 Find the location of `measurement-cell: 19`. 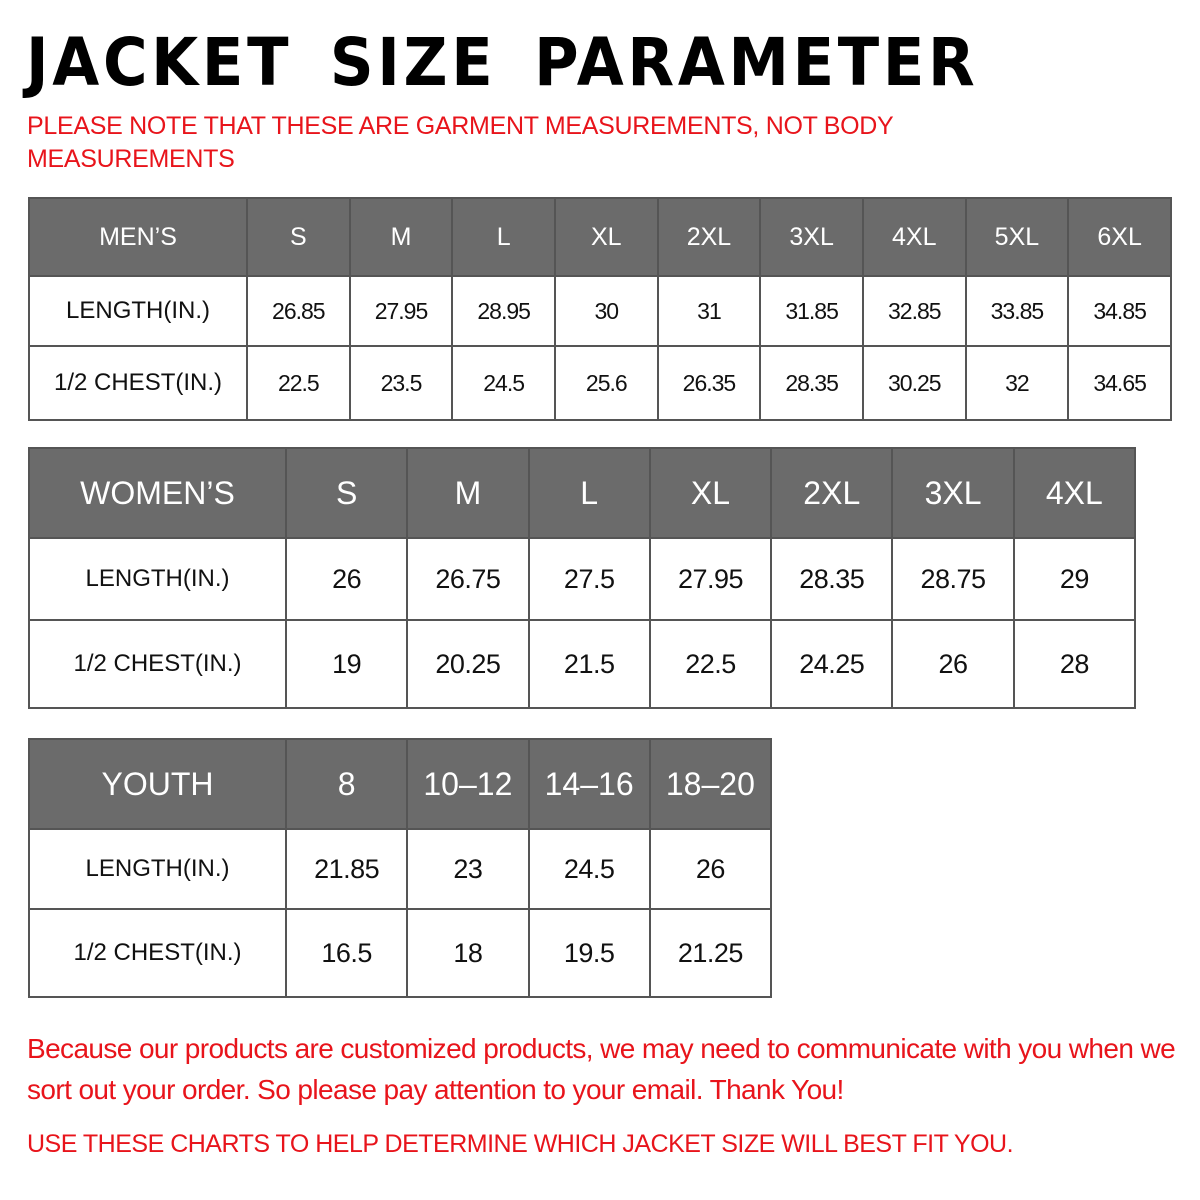

measurement-cell: 19 is located at coordinates (346, 664).